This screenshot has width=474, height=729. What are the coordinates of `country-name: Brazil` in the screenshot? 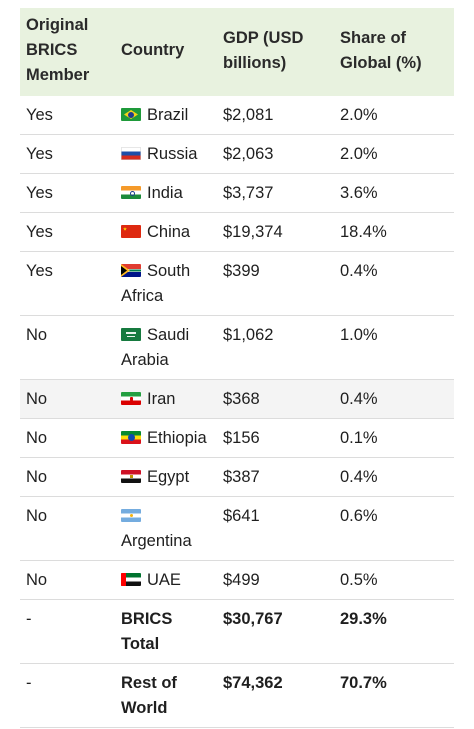 It's located at (168, 115).